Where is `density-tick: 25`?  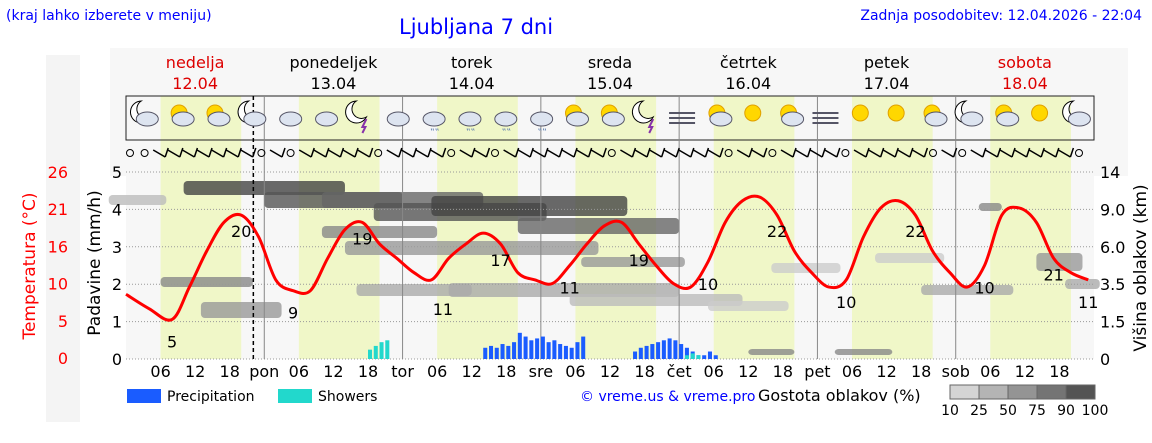 density-tick: 25 is located at coordinates (979, 411).